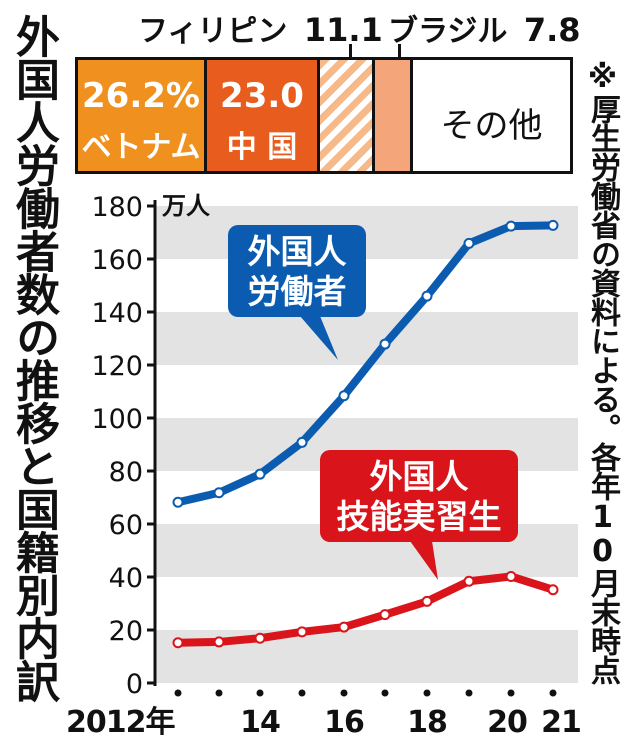 The width and height of the screenshot is (640, 753). What do you see at coordinates (394, 115) in the screenshot?
I see `segment-brazil` at bounding box center [394, 115].